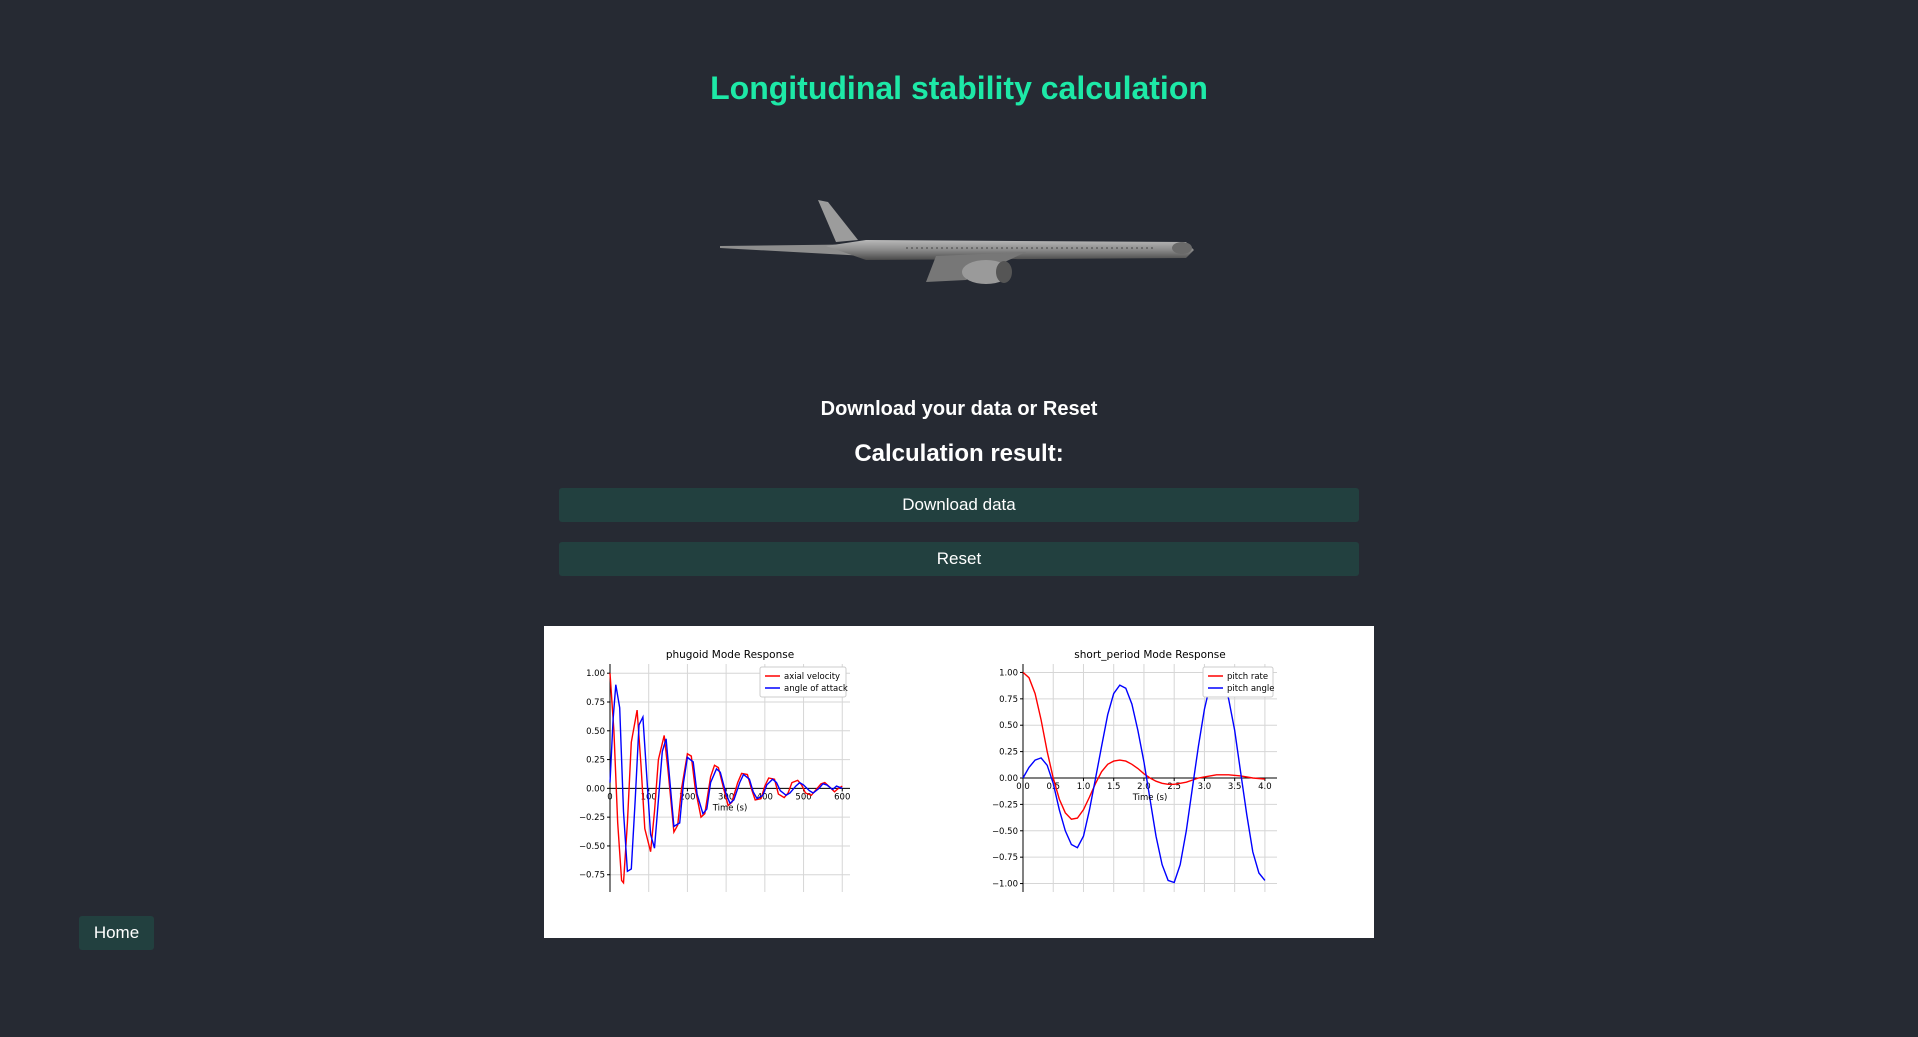 The image size is (1918, 1037). Describe the element at coordinates (765, 797) in the screenshot. I see `x-tick-label: 400` at that location.